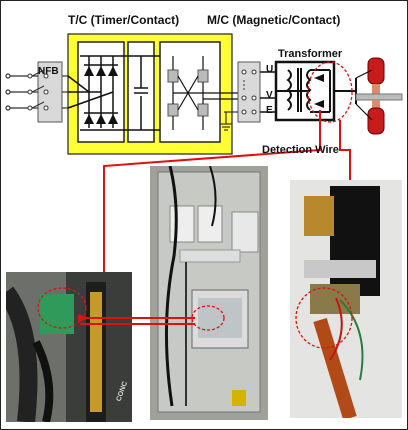  I want to click on dc-bus, so click(142, 93).